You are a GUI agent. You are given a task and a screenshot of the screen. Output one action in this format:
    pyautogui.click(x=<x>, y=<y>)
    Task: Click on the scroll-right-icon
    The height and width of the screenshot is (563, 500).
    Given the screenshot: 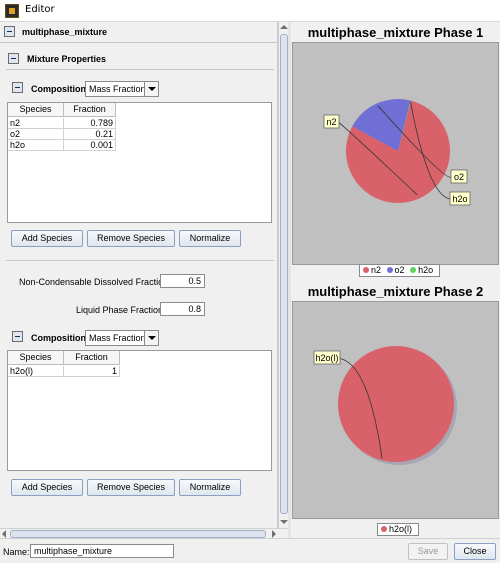 What is the action you would take?
    pyautogui.click(x=274, y=534)
    